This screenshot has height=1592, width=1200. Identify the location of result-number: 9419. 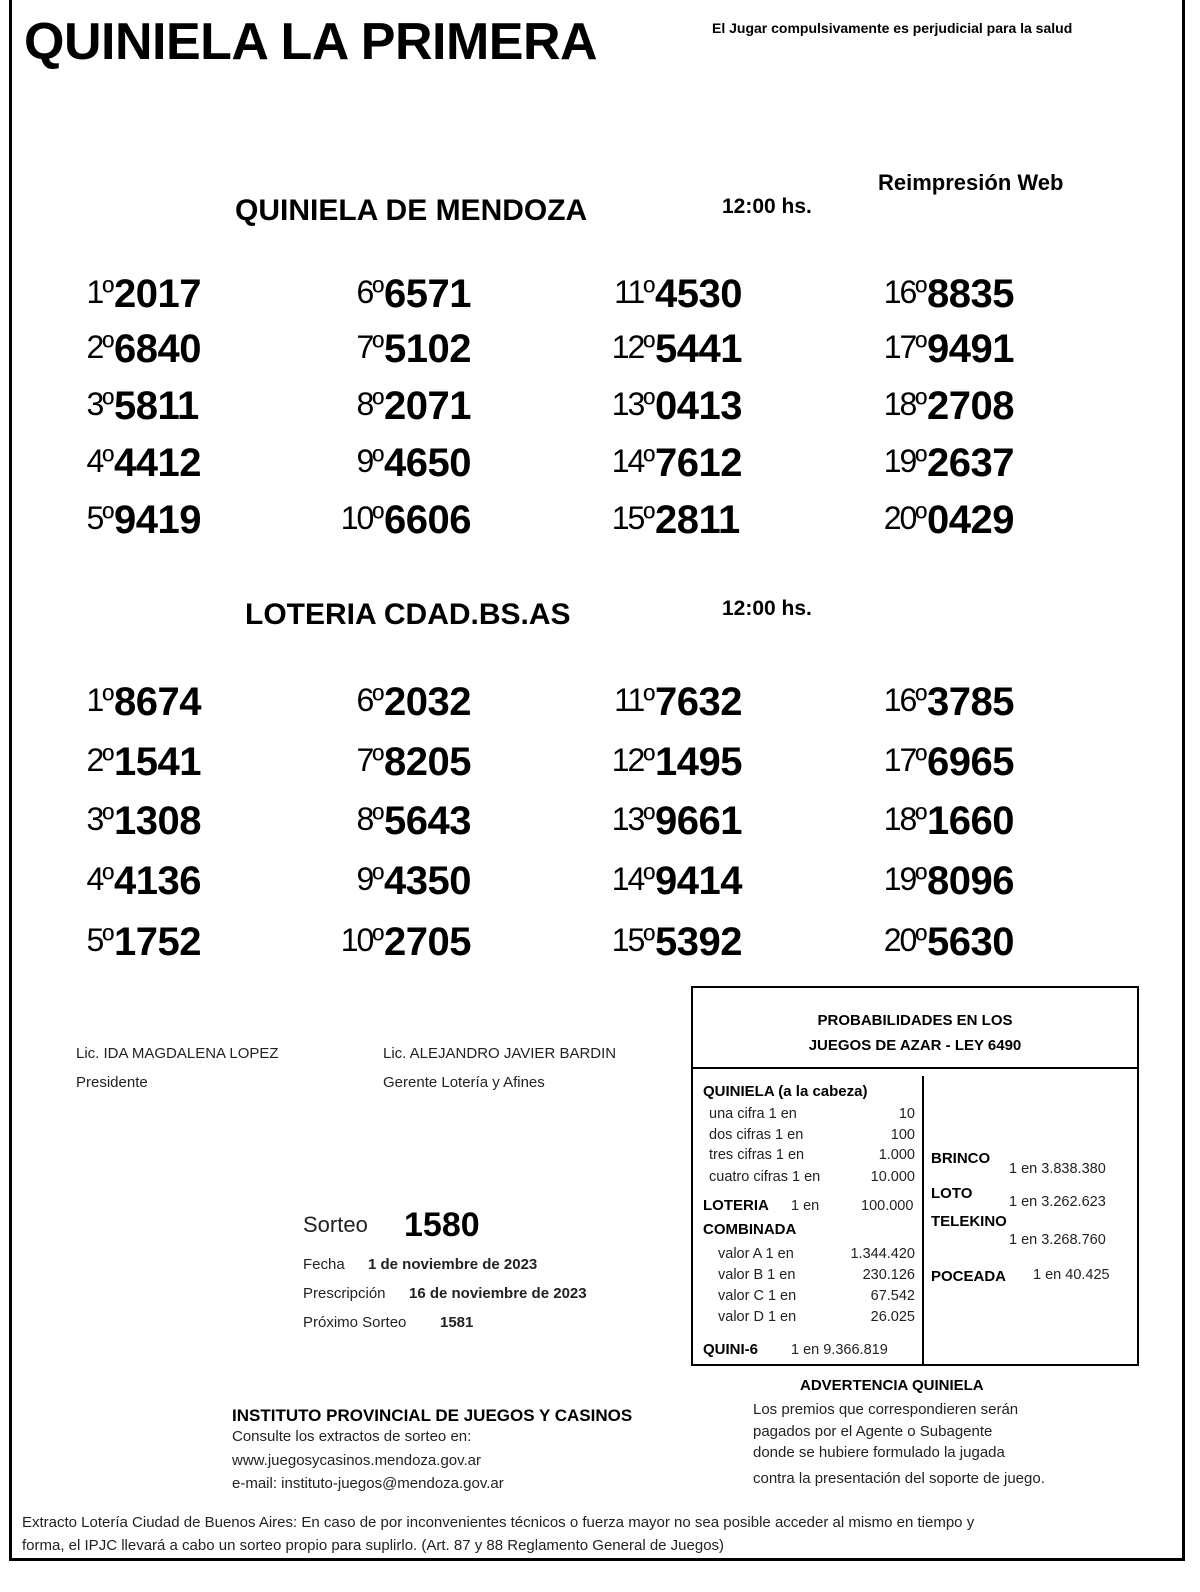
(157, 520).